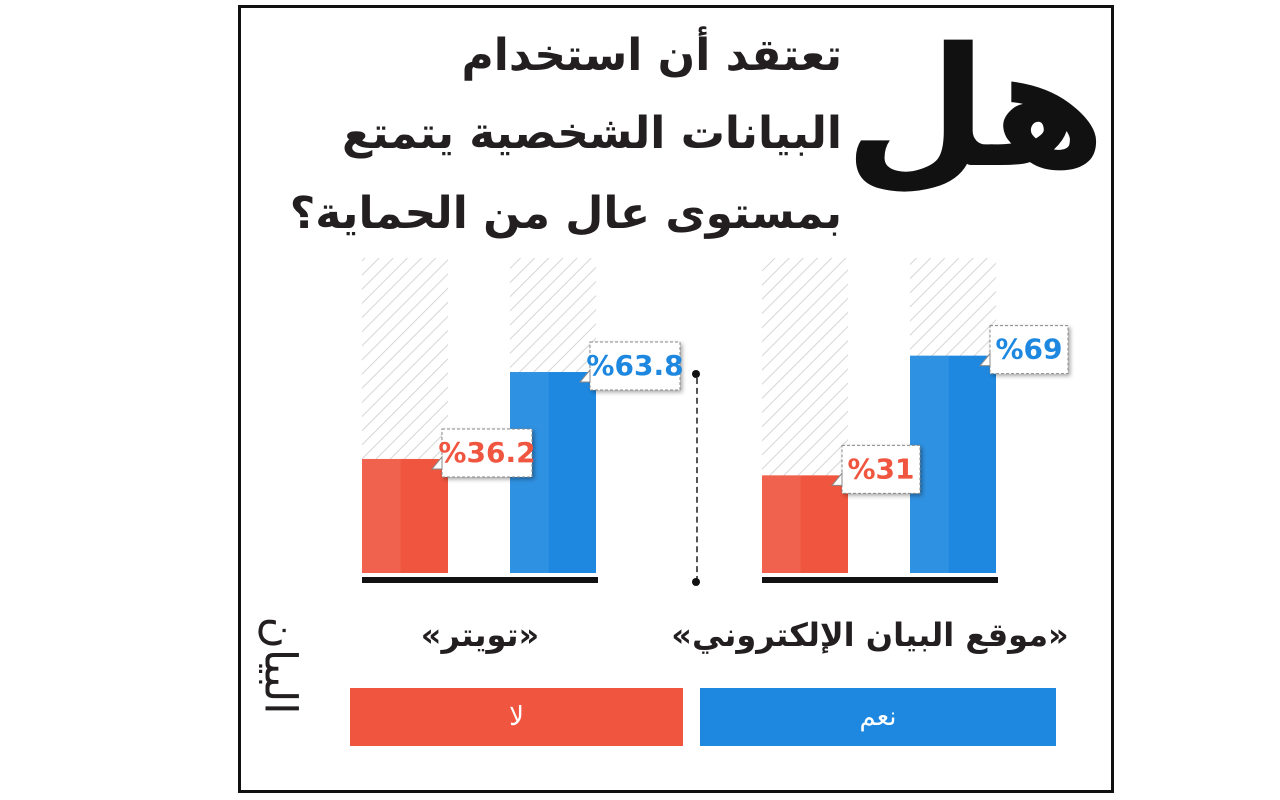  Describe the element at coordinates (591, 133) in the screenshot. I see `question-line-2: البيانات الشخصية يتمتع` at that location.